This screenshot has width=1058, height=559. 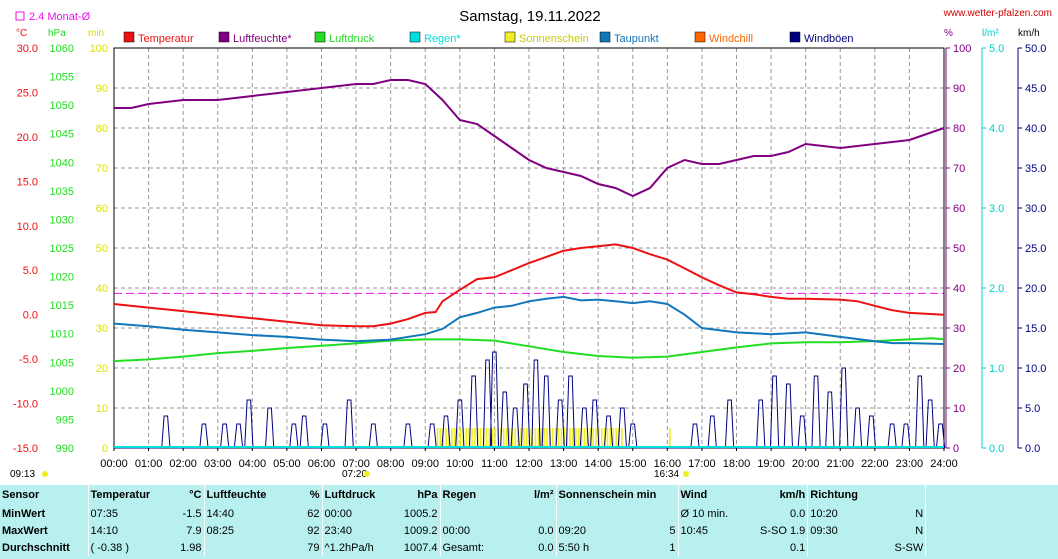 I want to click on temp-axis-tick-label: 10.0, so click(x=27, y=227).